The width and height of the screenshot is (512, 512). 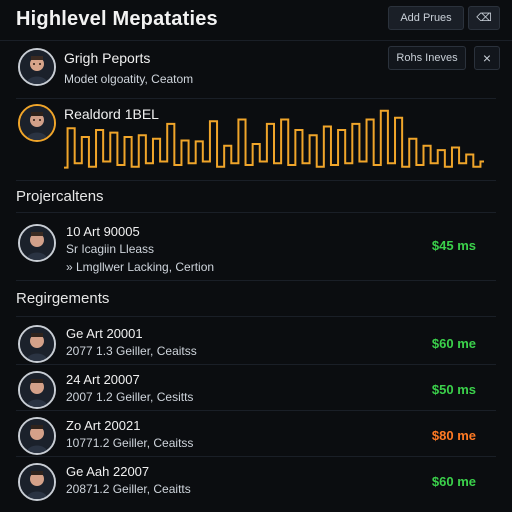 I want to click on close-icon: ×, so click(x=487, y=58).